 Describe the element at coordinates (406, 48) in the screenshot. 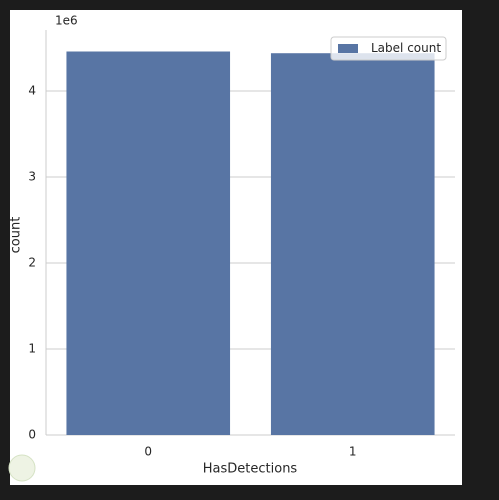

I see `legend-label: Label count` at that location.